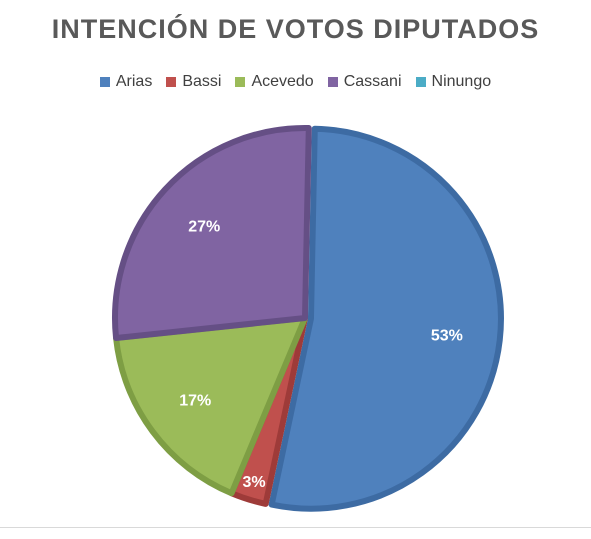  I want to click on legend-swatch-cassani, so click(332, 82).